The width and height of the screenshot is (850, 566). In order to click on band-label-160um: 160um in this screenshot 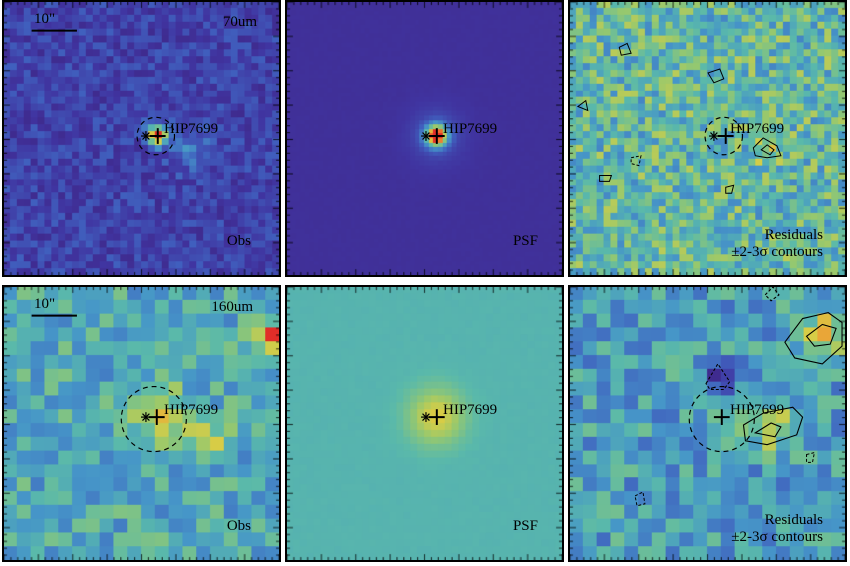, I will do `click(232, 307)`.